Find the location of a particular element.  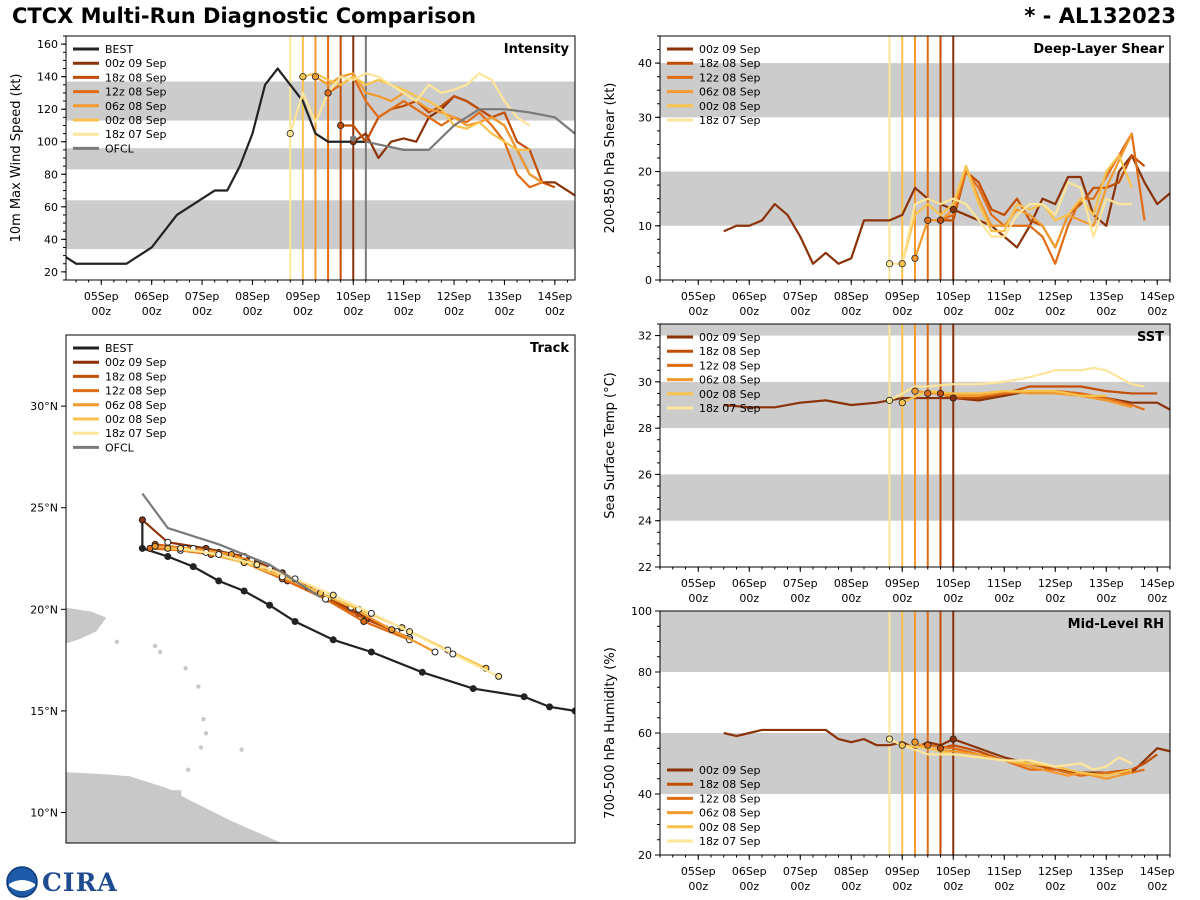

y-axis-label: 200-850 hPa Shear (kt) is located at coordinates (610, 158).